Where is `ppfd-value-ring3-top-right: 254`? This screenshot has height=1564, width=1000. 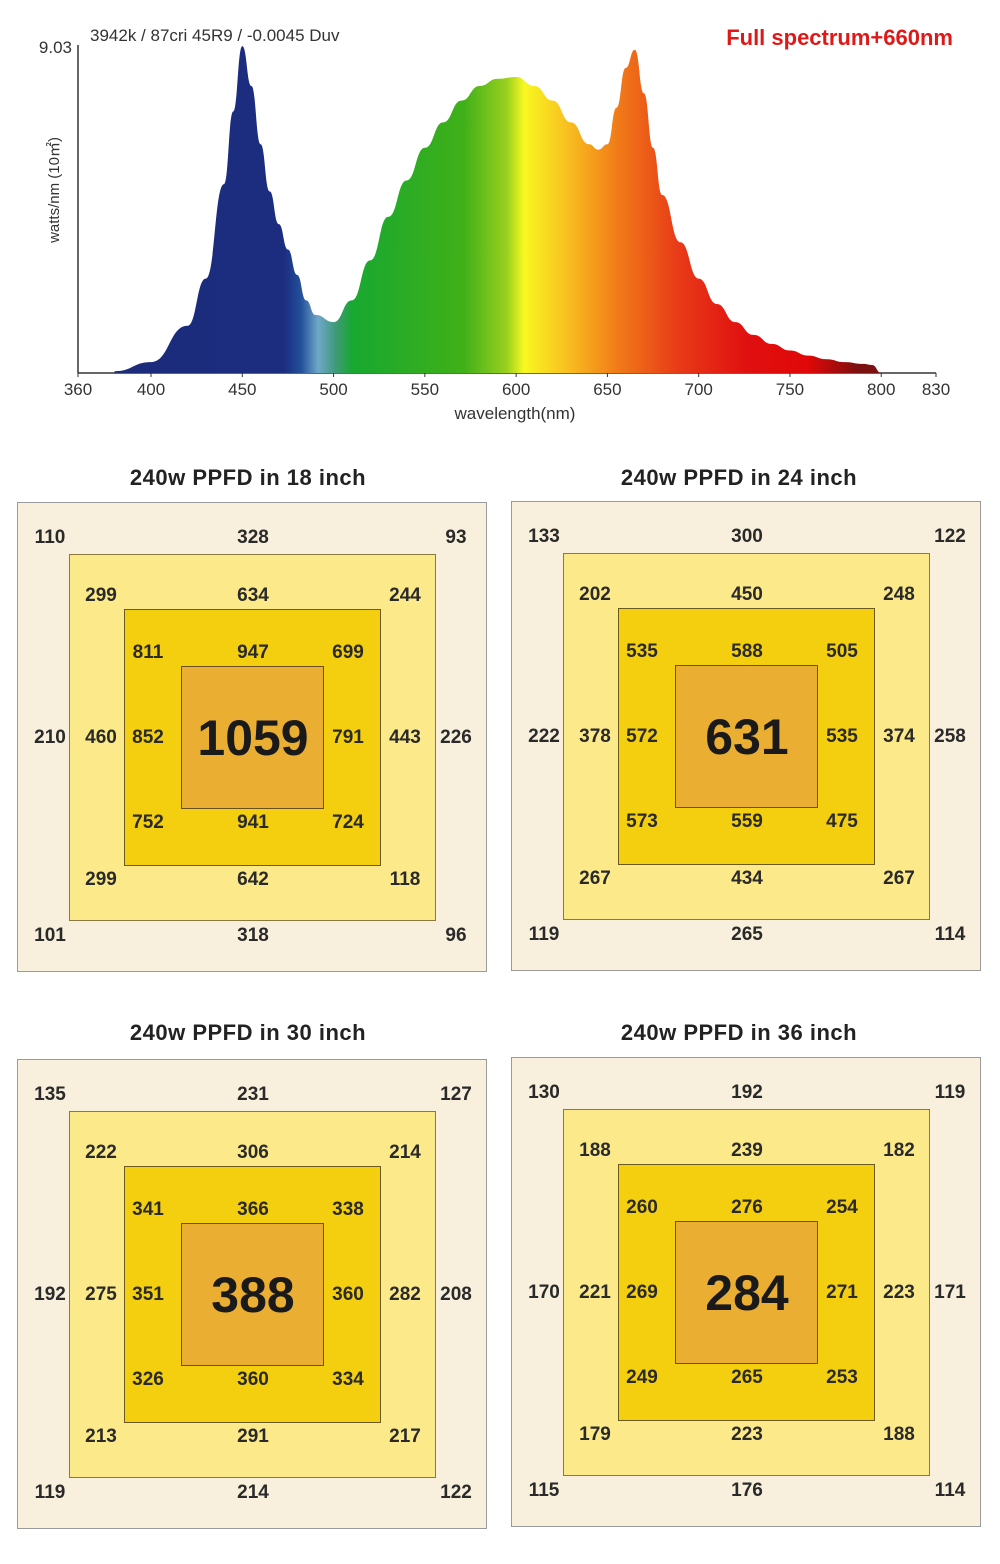
ppfd-value-ring3-top-right: 254 is located at coordinates (842, 1207).